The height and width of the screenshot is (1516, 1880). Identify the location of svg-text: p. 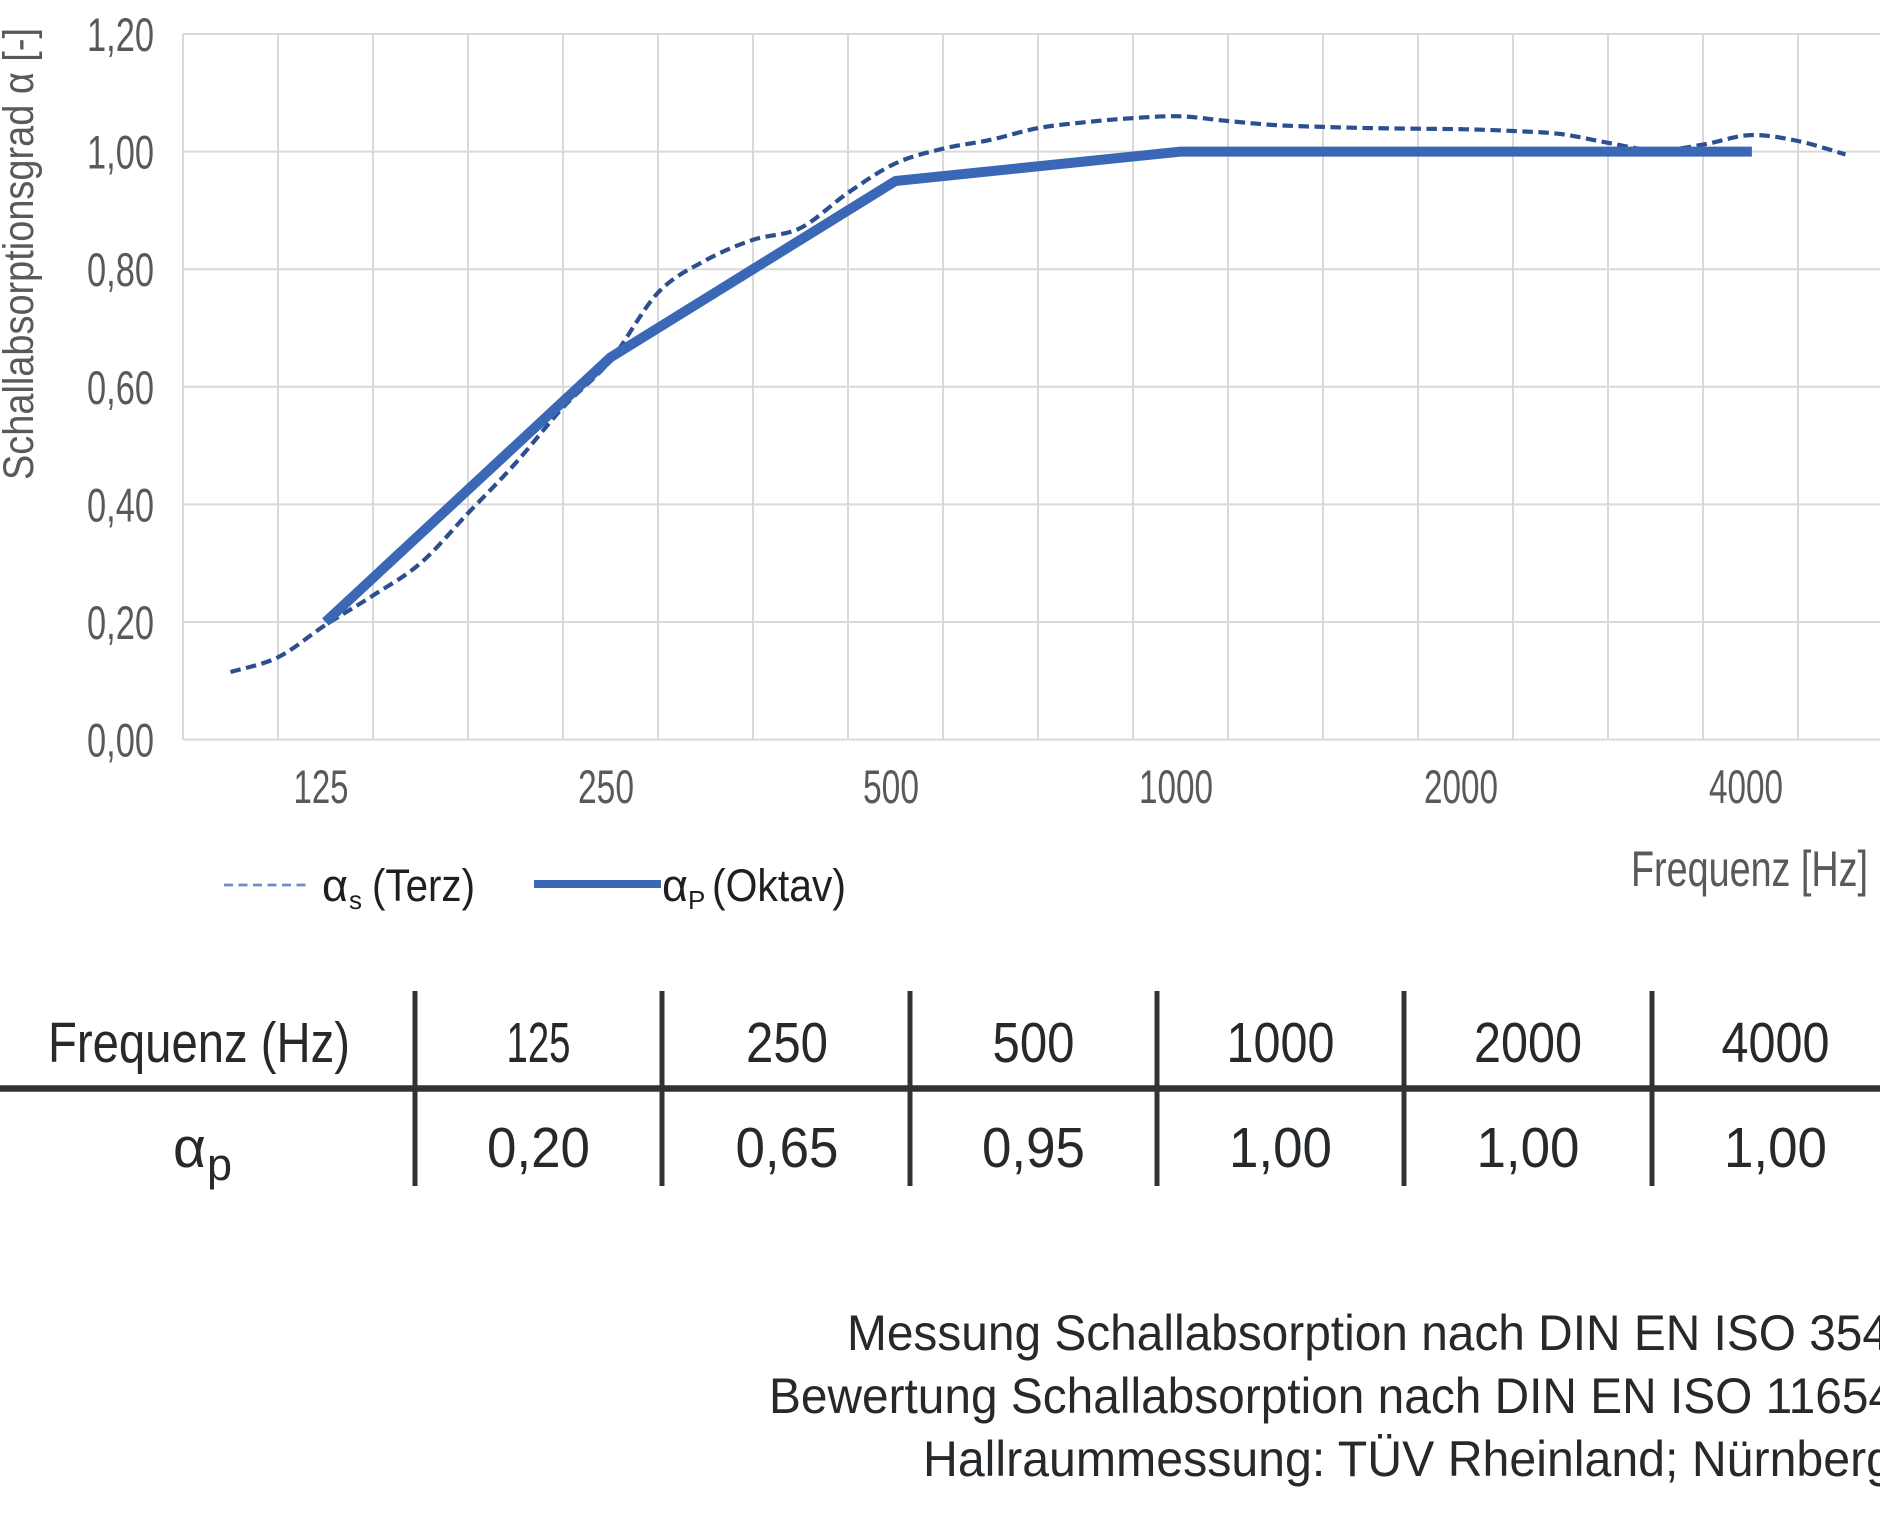
(219, 1164).